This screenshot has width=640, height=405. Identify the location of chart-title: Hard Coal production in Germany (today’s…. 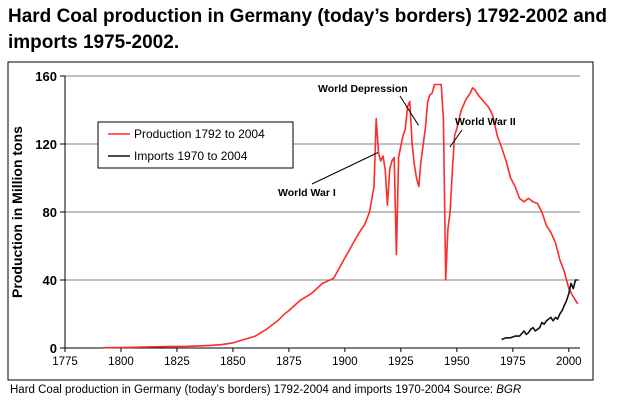
(308, 29).